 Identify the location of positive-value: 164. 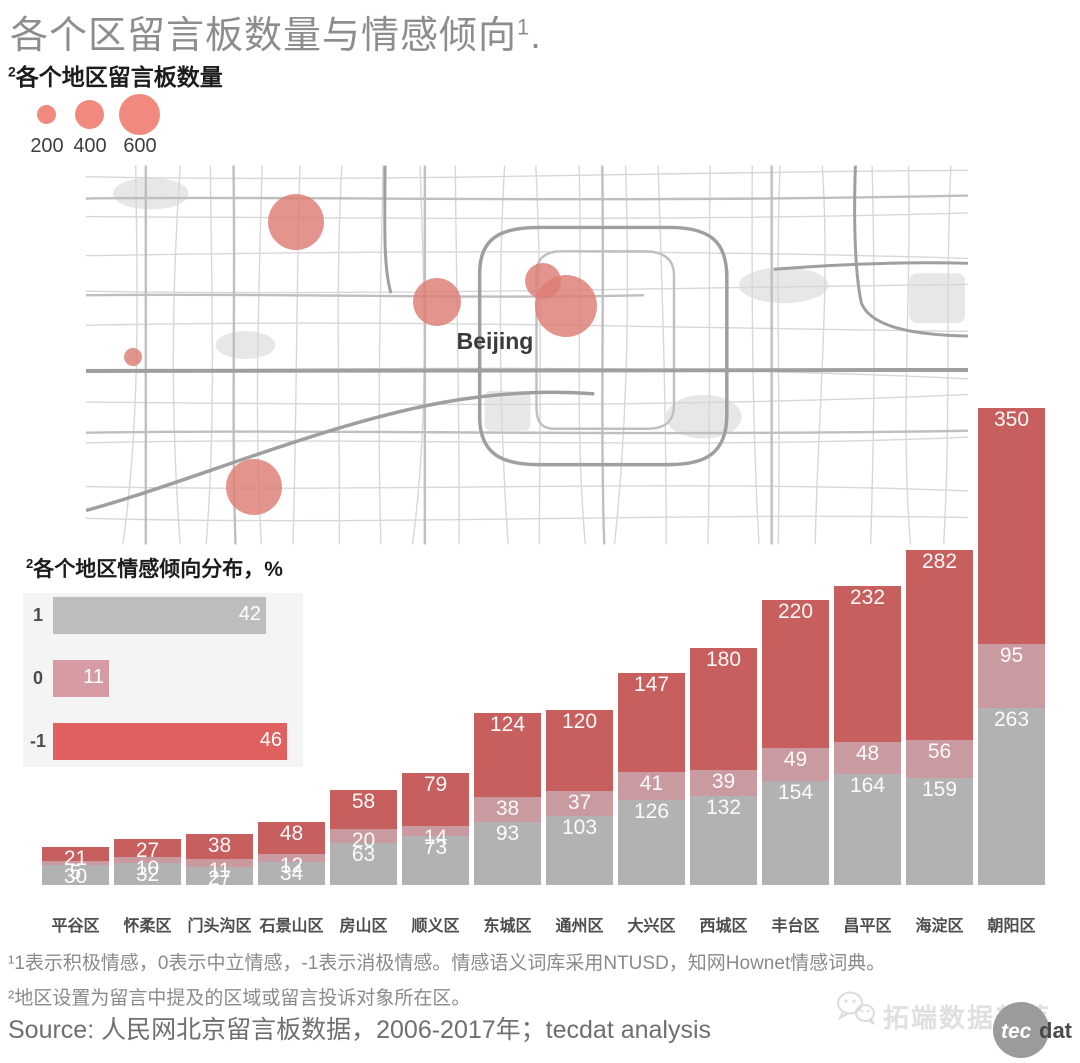
(867, 786).